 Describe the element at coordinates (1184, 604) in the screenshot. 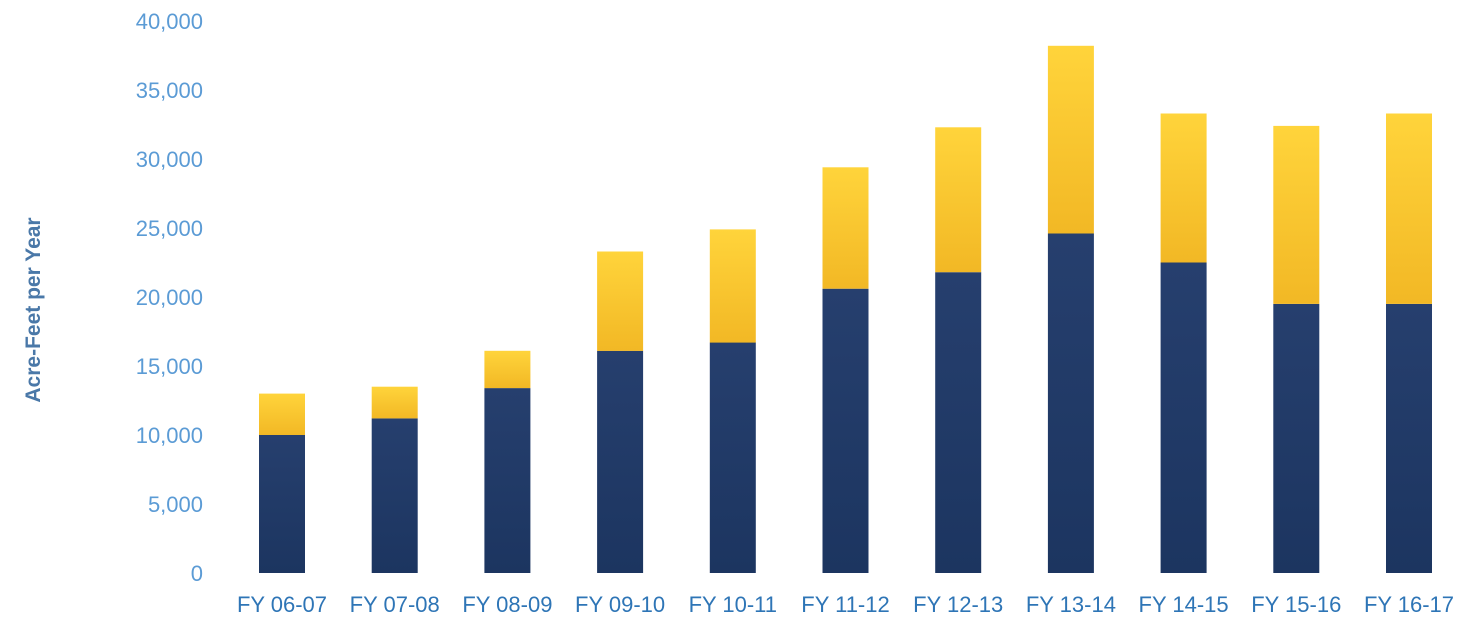

I see `x-category-label: FY 14-15` at that location.